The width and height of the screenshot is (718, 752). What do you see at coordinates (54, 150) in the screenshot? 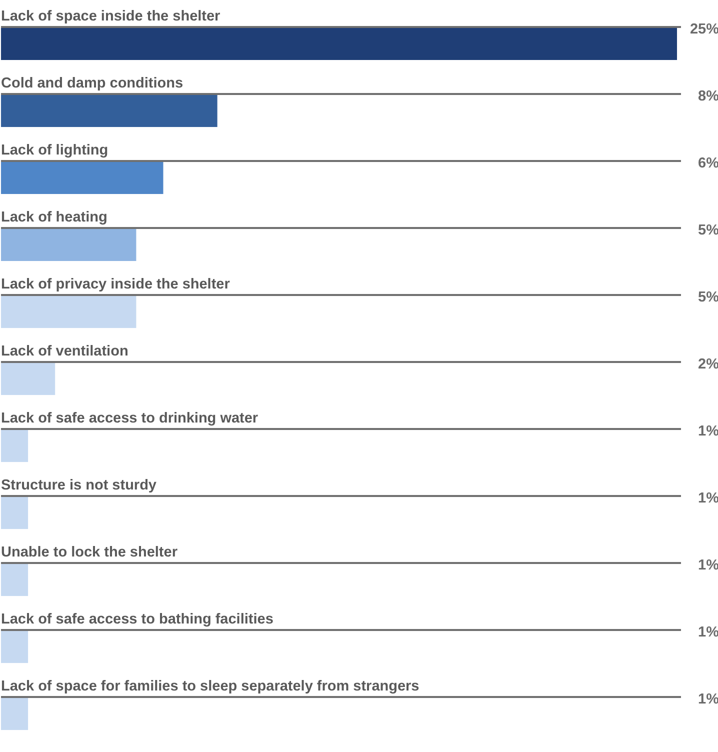
I see `y-tick-label: Lack of lighting` at bounding box center [54, 150].